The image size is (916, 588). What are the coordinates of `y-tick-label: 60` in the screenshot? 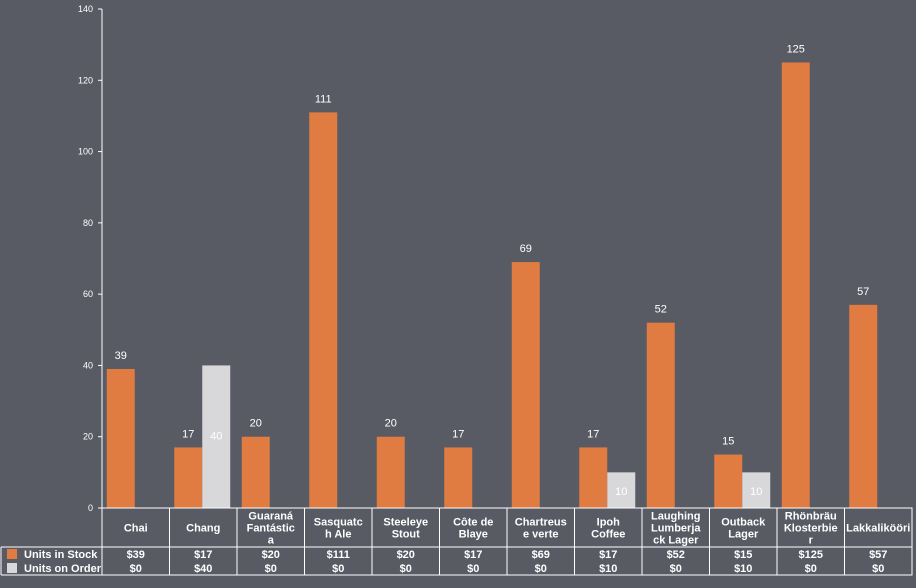 It's located at (88, 294).